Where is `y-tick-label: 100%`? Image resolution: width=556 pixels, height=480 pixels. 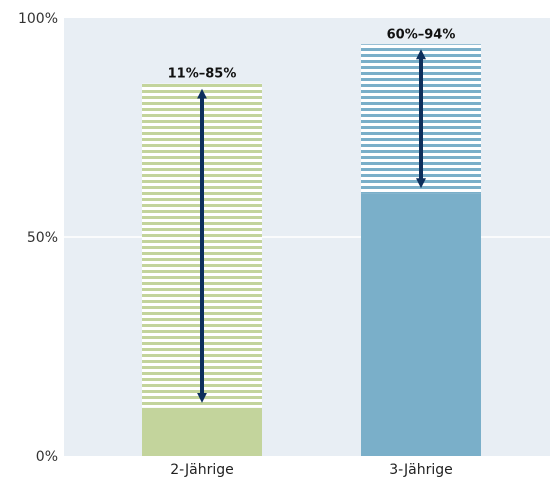
y-tick-label: 100% is located at coordinates (38, 19).